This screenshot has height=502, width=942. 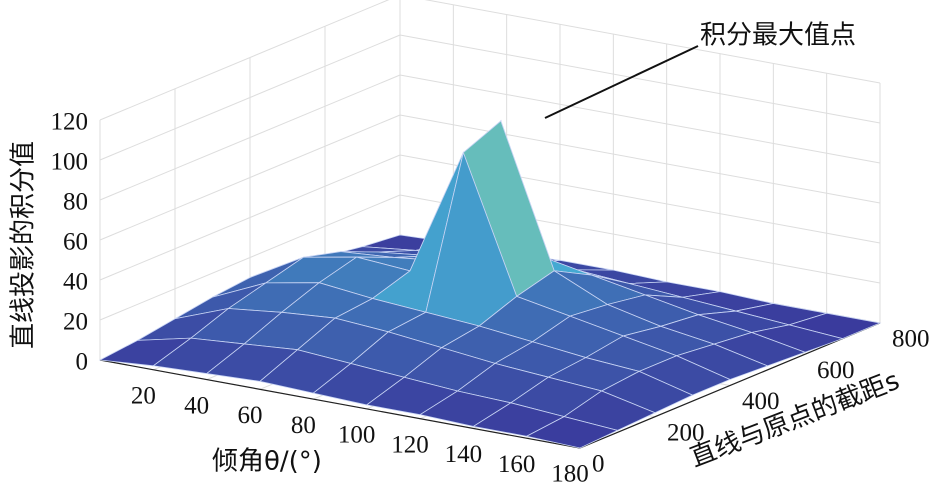 What do you see at coordinates (357, 435) in the screenshot?
I see `x-tick-label: 100` at bounding box center [357, 435].